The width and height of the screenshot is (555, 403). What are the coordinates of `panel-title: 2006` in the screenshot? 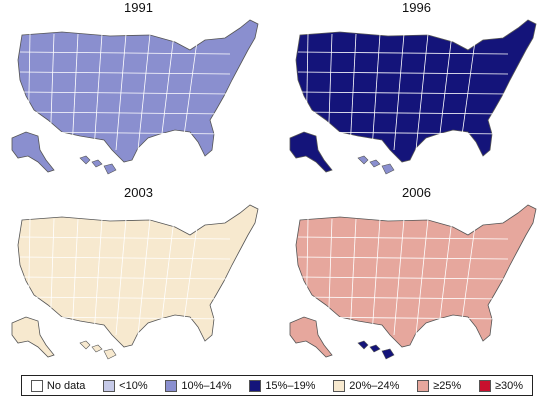 It's located at (416, 192).